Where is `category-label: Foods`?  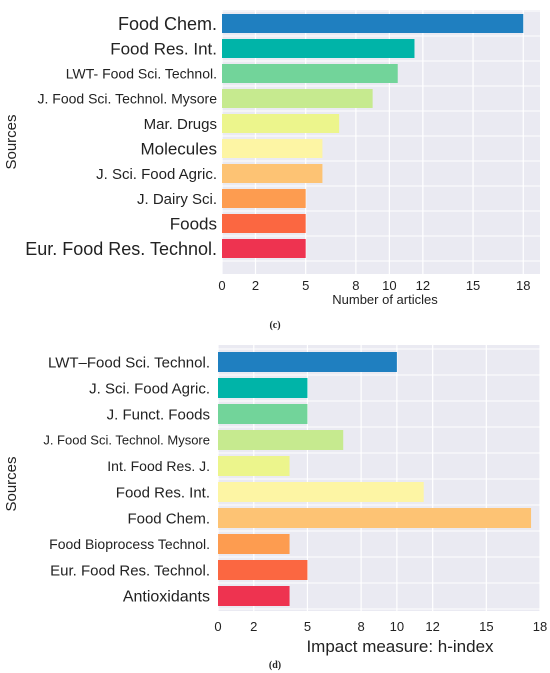 category-label: Foods is located at coordinates (193, 223).